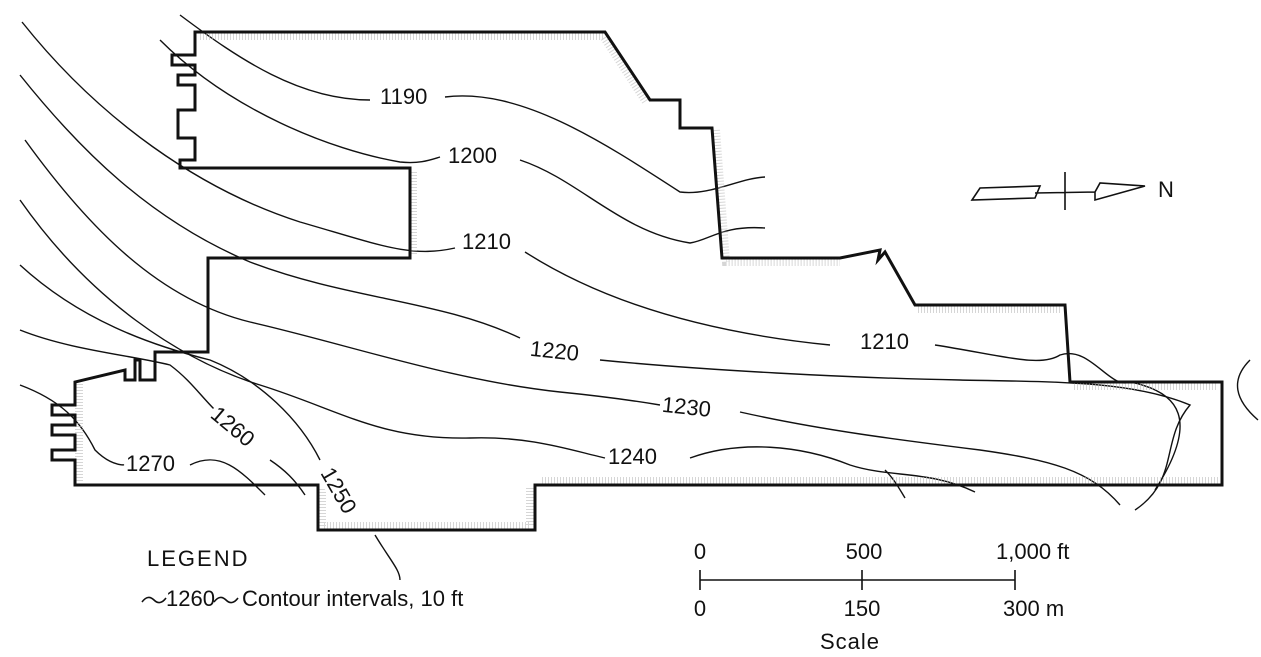  Describe the element at coordinates (554, 351) in the screenshot. I see `contour-label: 1220` at that location.